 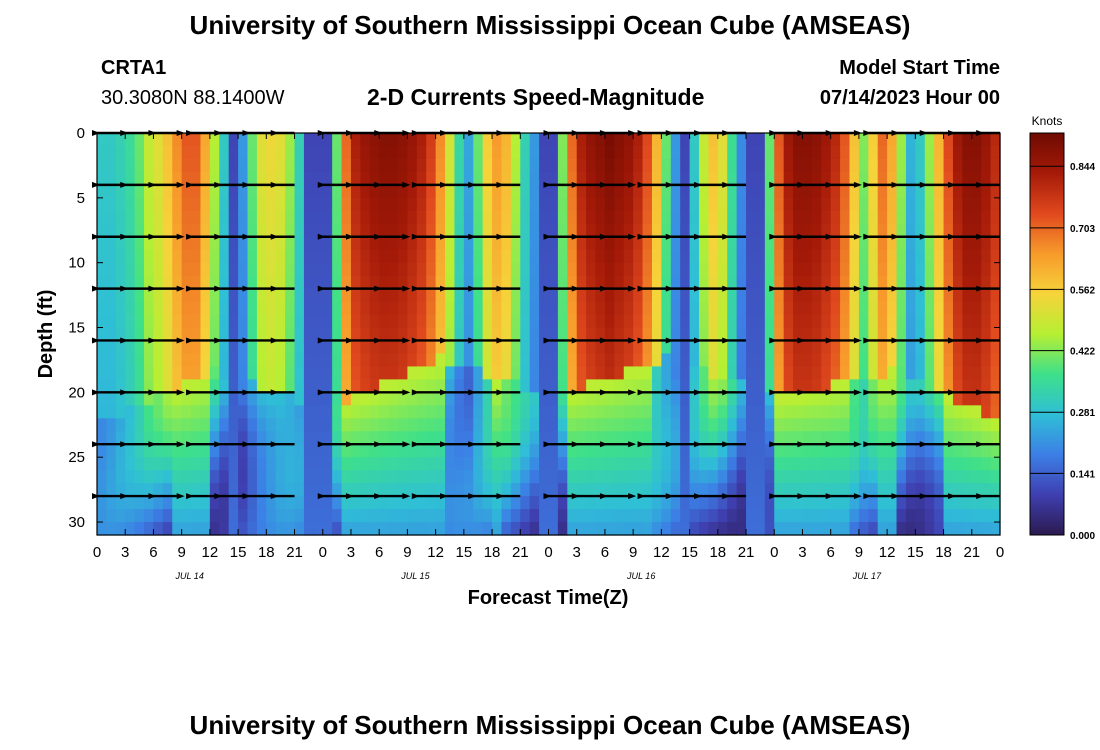 What do you see at coordinates (188, 576) in the screenshot?
I see `date-label: JUL 14` at bounding box center [188, 576].